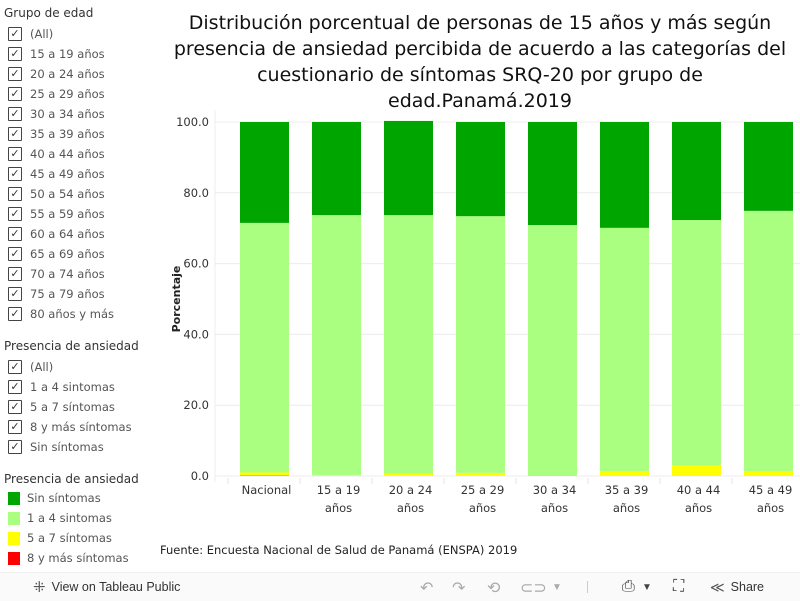 The image size is (800, 601). What do you see at coordinates (69, 538) in the screenshot?
I see `legend-label: 5 a 7 síntomas` at bounding box center [69, 538].